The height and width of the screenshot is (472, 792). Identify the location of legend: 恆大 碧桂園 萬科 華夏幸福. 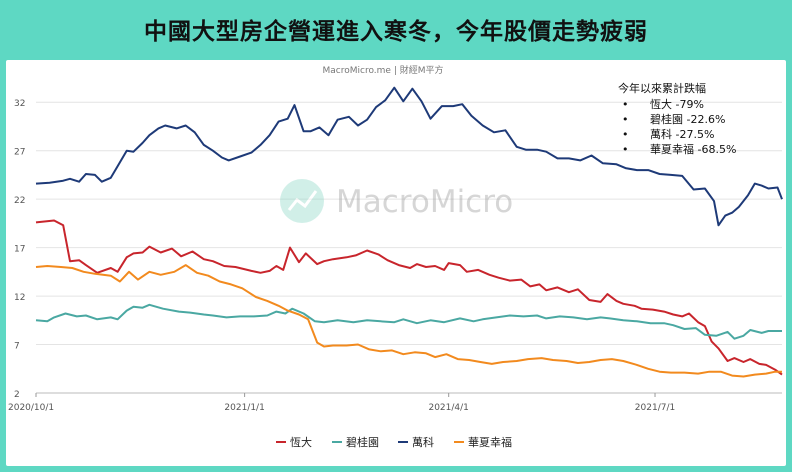
(394, 442).